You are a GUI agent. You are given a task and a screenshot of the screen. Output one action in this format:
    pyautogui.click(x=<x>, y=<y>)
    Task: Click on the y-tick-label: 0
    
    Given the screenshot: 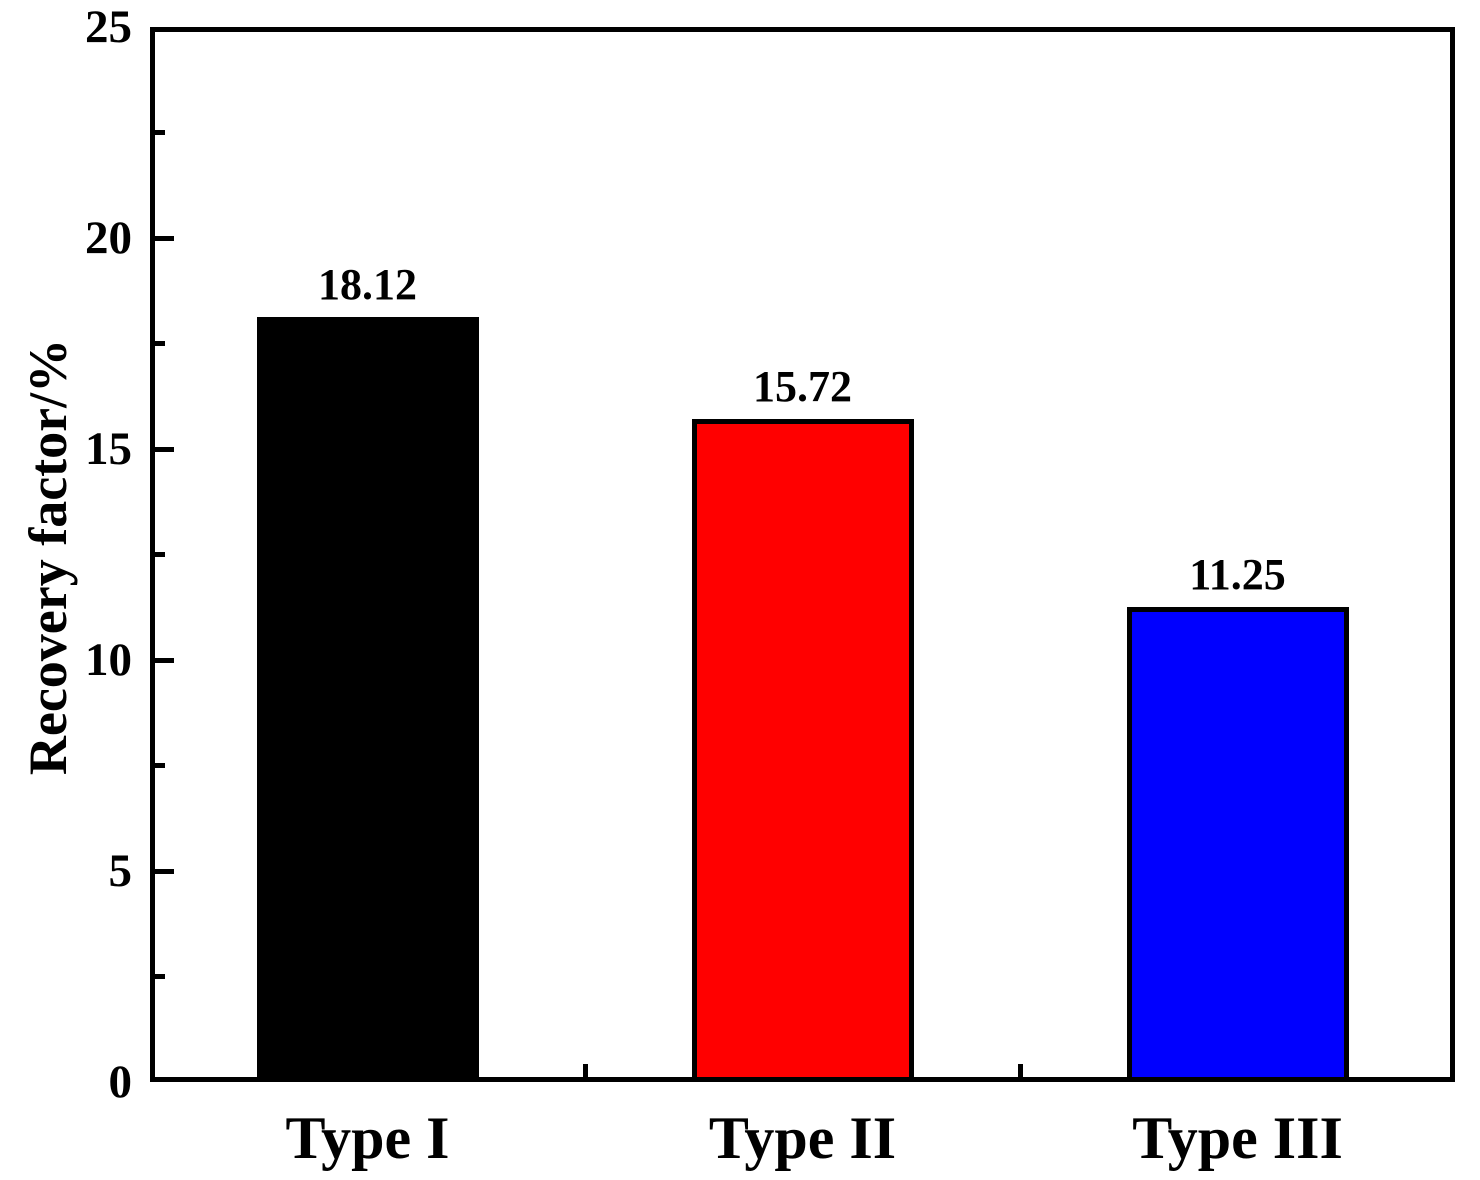 What is the action you would take?
    pyautogui.click(x=120, y=1081)
    